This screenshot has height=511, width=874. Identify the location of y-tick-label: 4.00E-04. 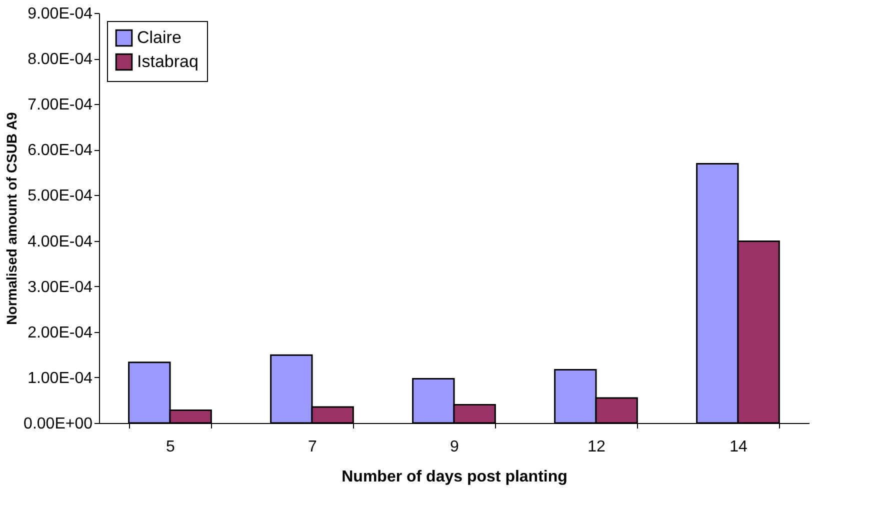
(60, 241).